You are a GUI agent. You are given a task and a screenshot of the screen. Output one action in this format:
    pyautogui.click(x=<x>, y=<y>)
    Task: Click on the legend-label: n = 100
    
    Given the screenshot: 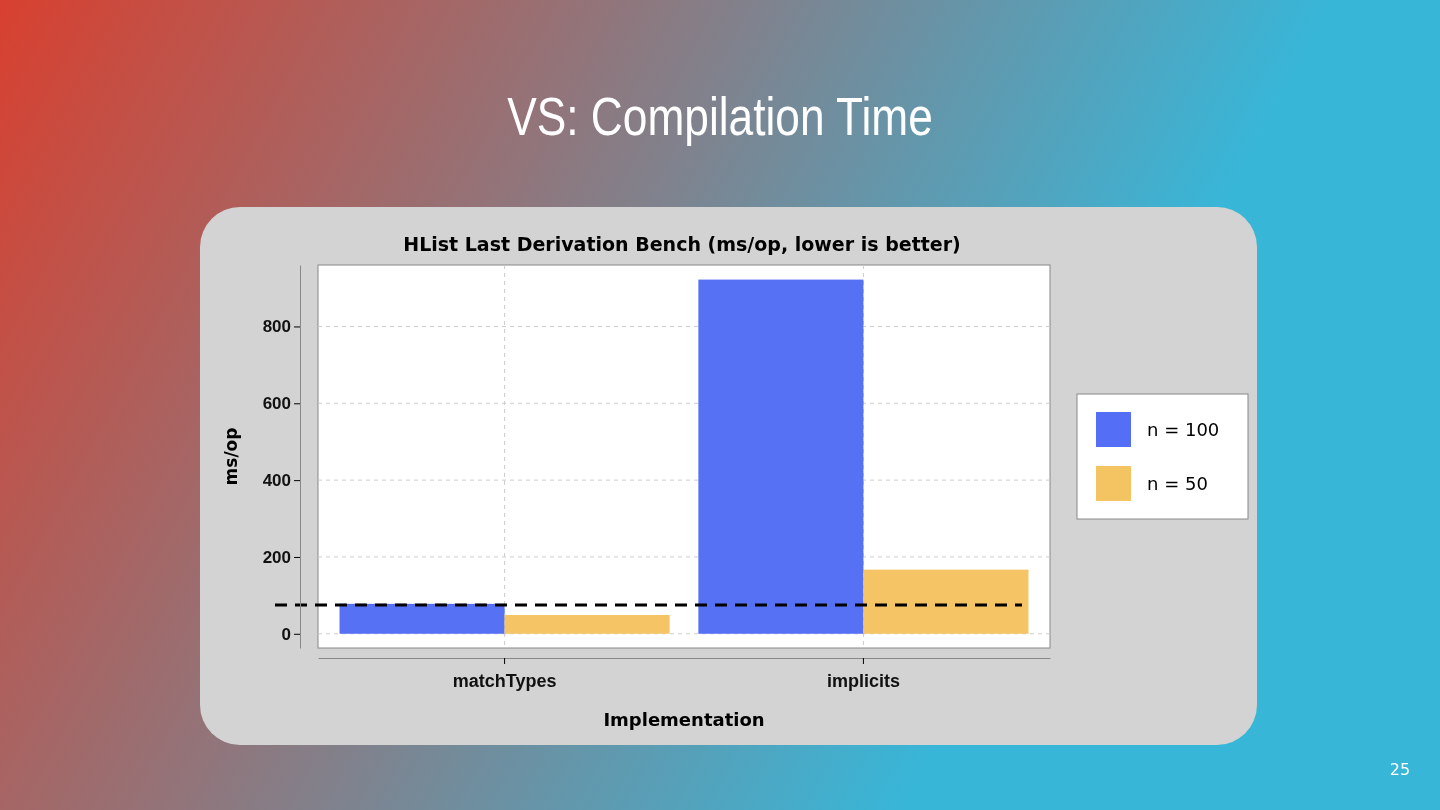 What is the action you would take?
    pyautogui.click(x=1183, y=429)
    